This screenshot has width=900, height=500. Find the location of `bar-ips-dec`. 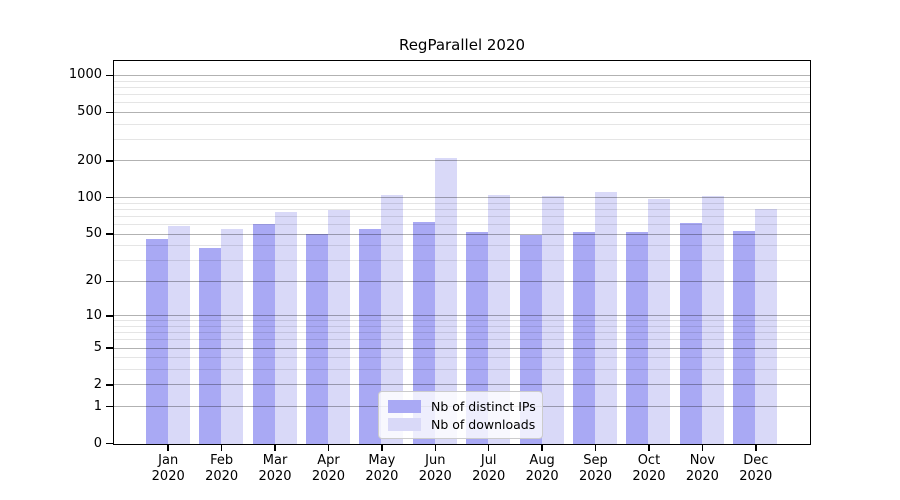

bar-ips-dec is located at coordinates (744, 337).